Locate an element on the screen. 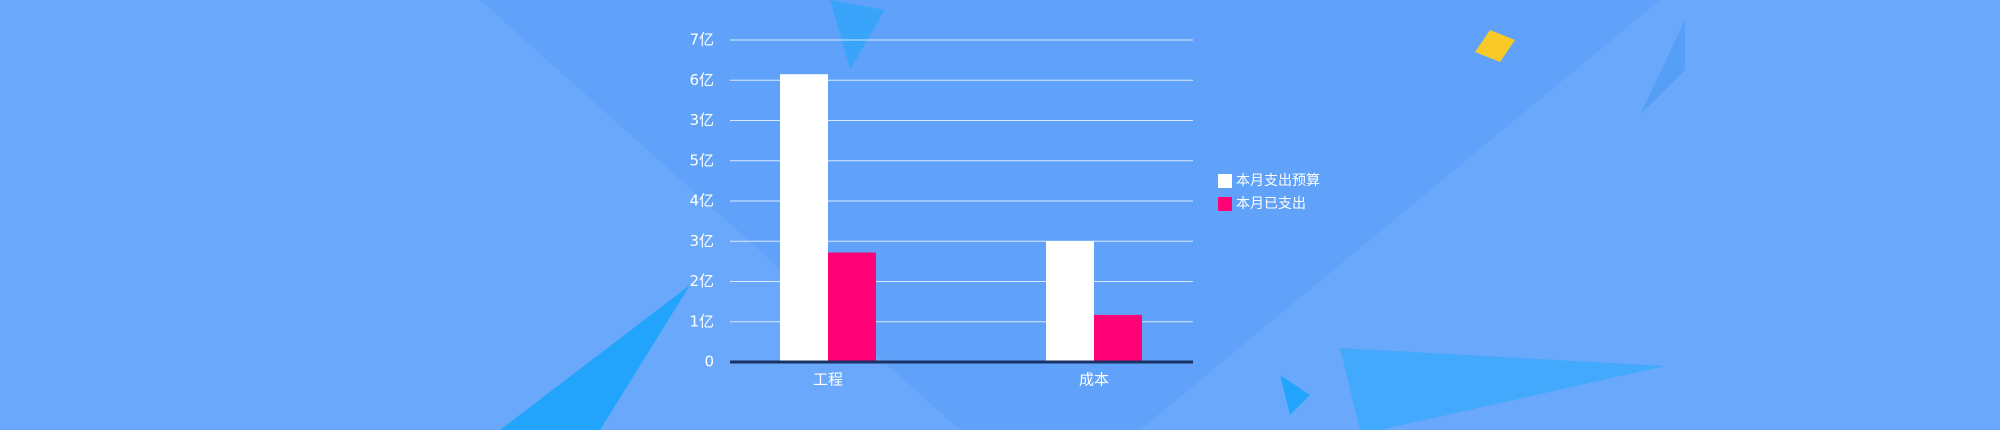 Image resolution: width=2000 pixels, height=430 pixels. y-tick-label: 6亿 is located at coordinates (701, 80).